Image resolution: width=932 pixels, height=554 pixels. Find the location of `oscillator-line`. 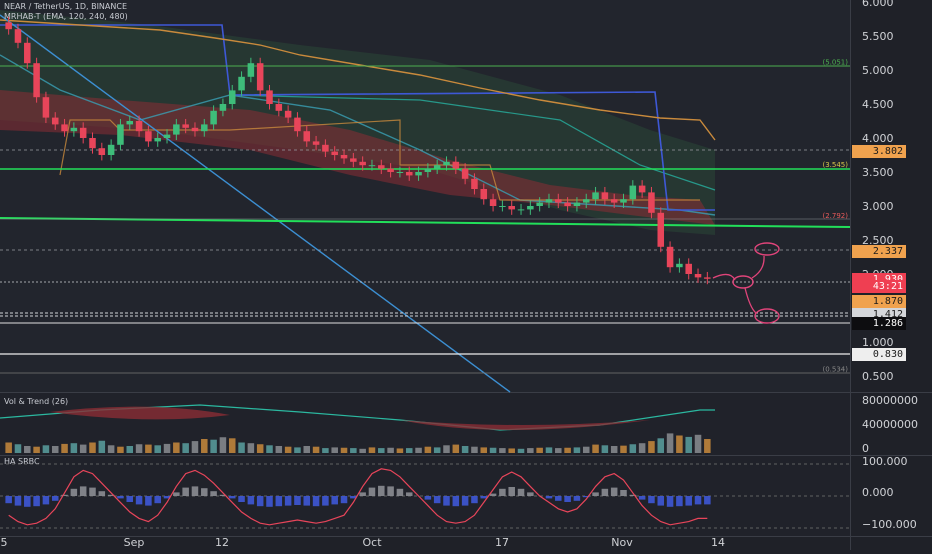

oscillator-line is located at coordinates (358, 497).